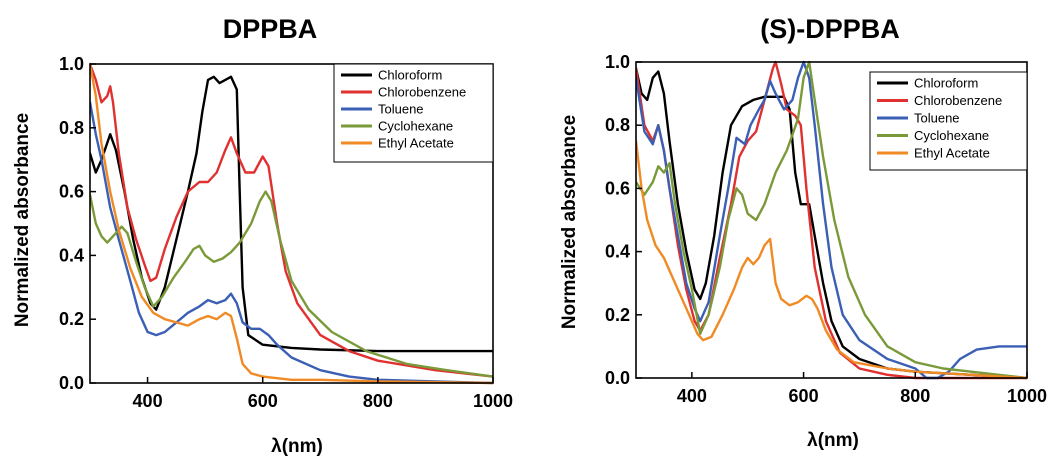  Describe the element at coordinates (270, 29) in the screenshot. I see `chart-title: DPPBA` at that location.